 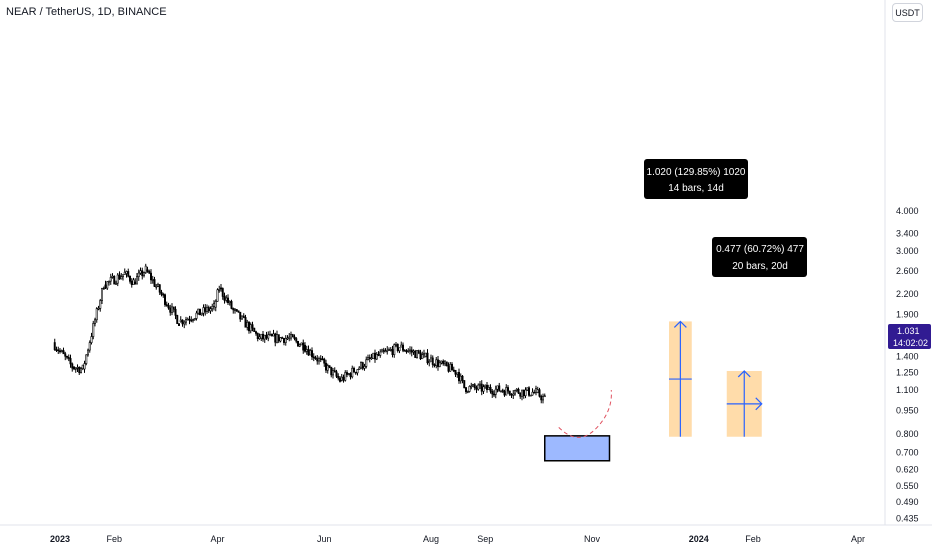 I want to click on currency-button: USDT, so click(x=907, y=12).